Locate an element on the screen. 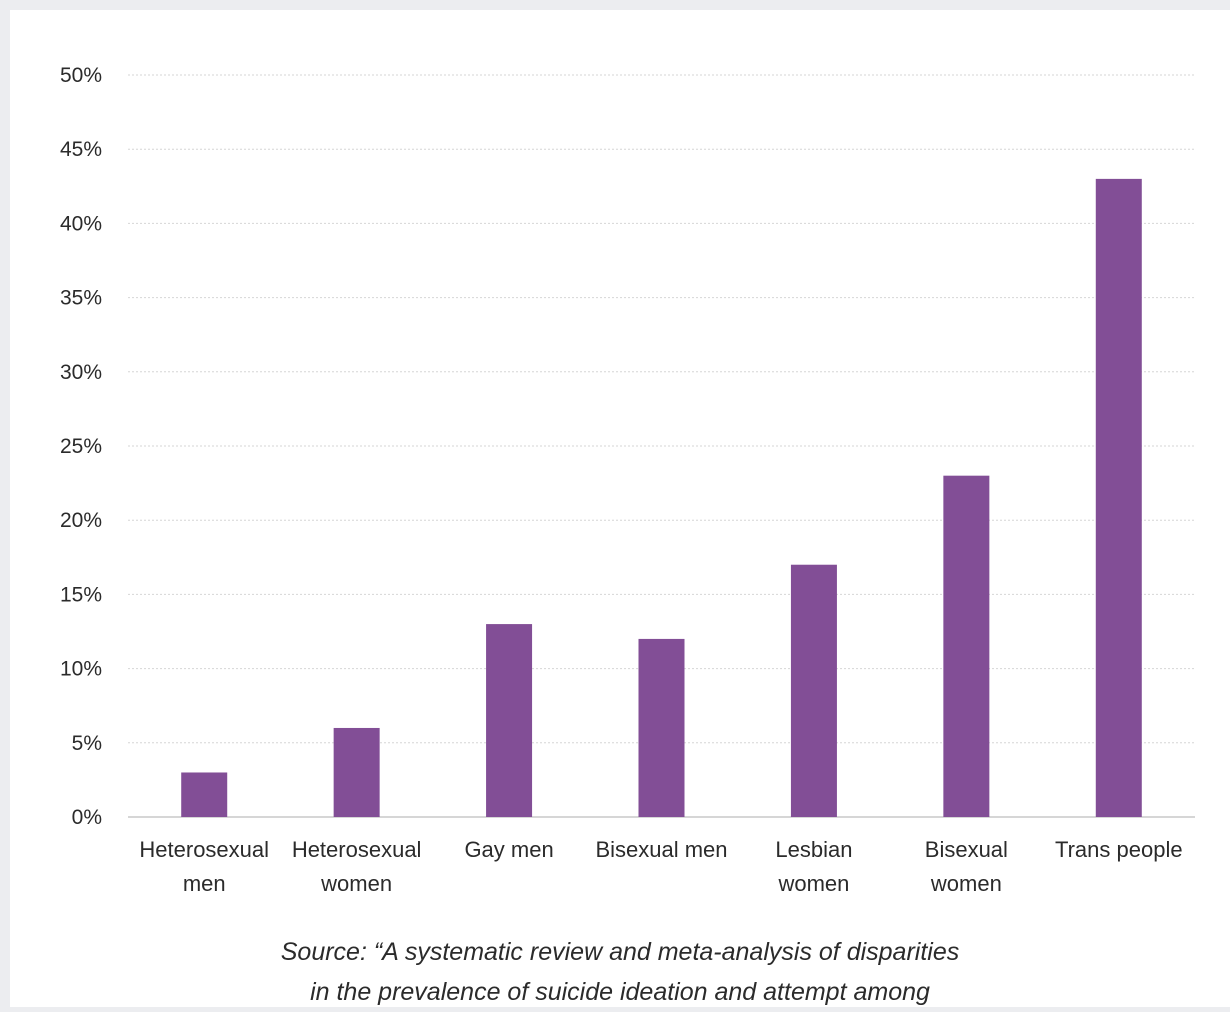 The height and width of the screenshot is (1012, 1230). y-tick-label: 15% is located at coordinates (81, 594).